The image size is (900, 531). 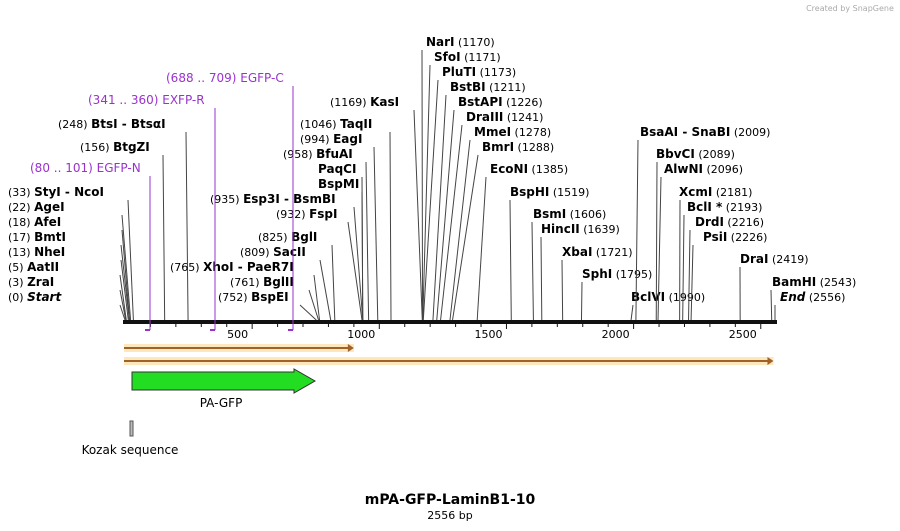 I want to click on site-name: PluTI, so click(x=459, y=72).